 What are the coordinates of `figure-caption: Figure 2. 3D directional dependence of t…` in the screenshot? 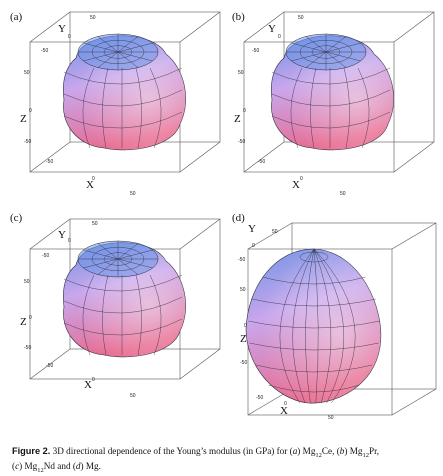 It's located at (226, 461).